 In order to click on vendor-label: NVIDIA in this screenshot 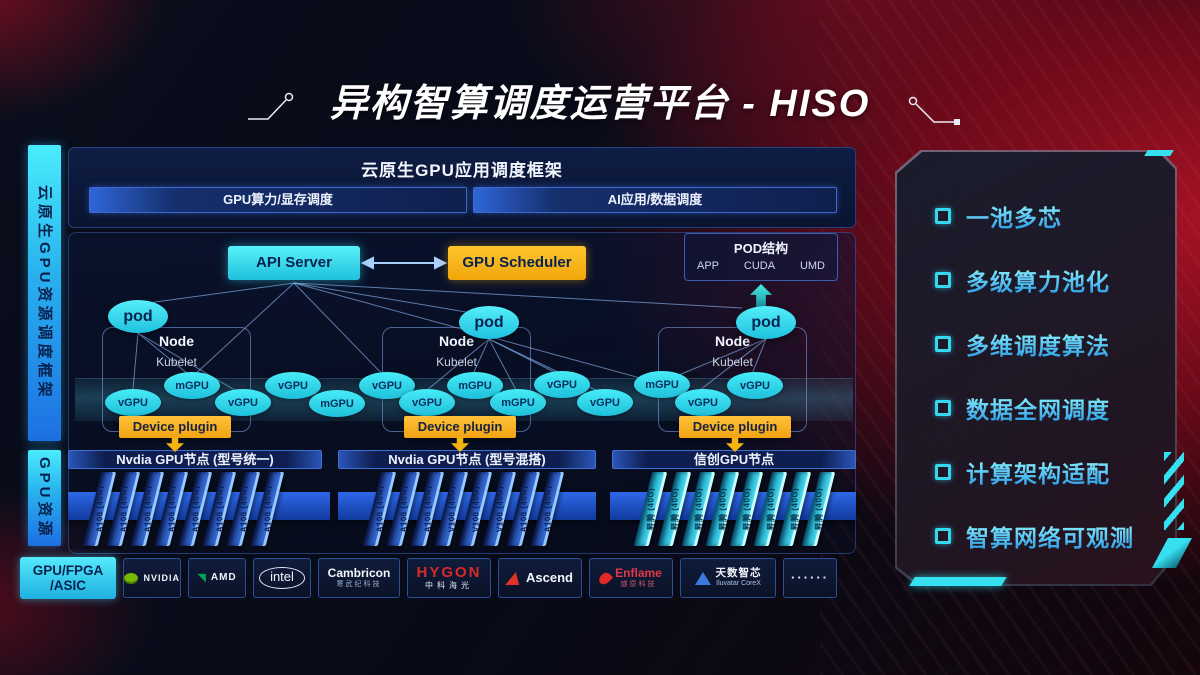, I will do `click(161, 577)`.